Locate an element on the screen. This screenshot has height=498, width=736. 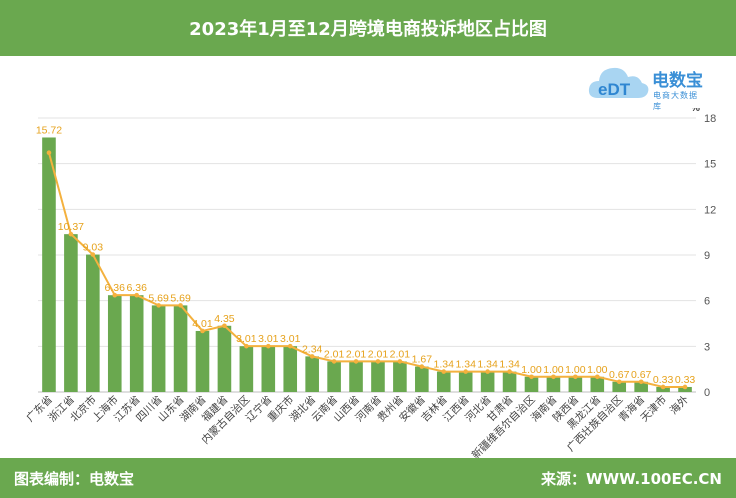
y-tick-label: 12 is located at coordinates (710, 210).